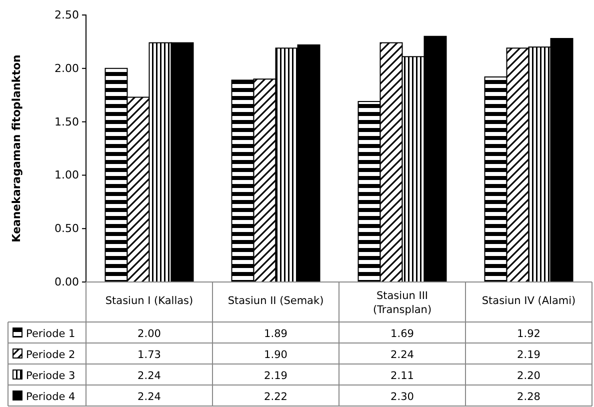  Describe the element at coordinates (276, 334) in the screenshot. I see `data-label: 1.89` at that location.